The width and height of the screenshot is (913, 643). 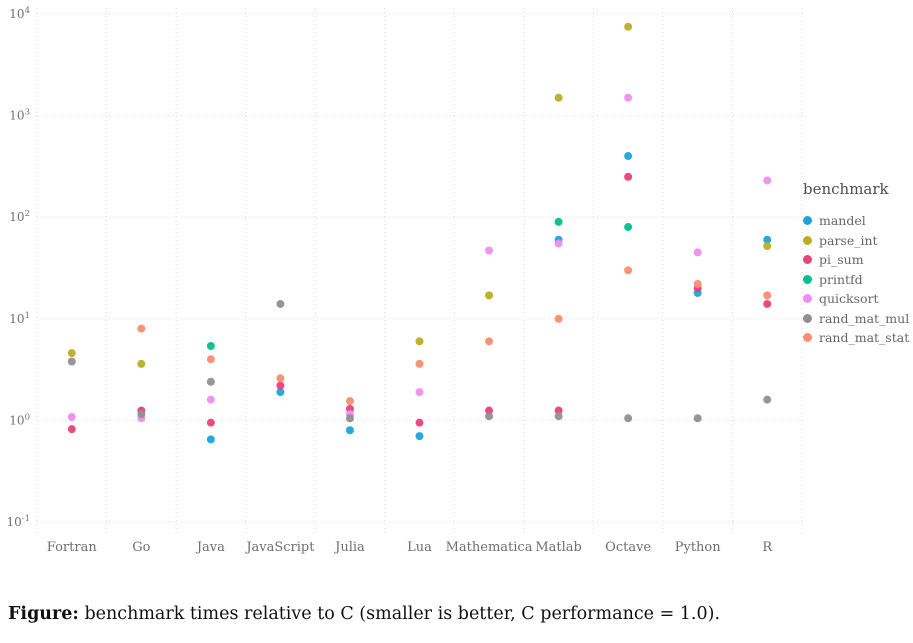 I want to click on legend-item-pi_sum: pi_sum, so click(x=858, y=260).